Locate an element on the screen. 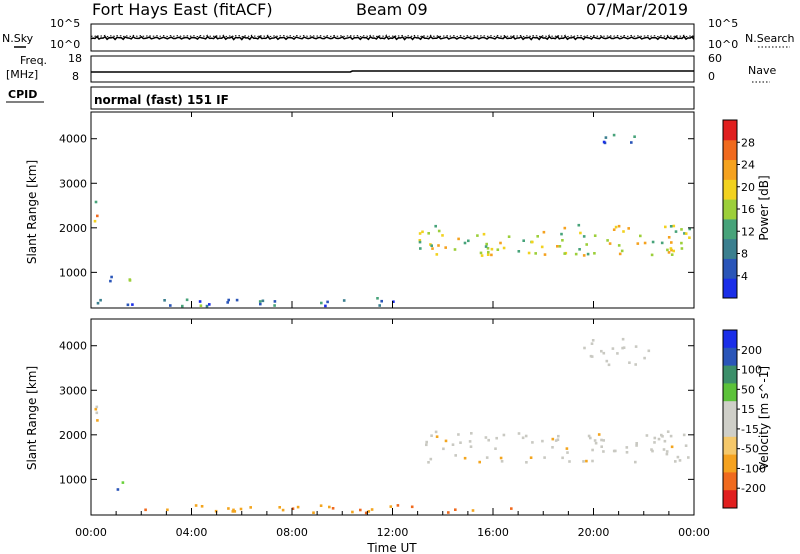  noise-right-tick-top: 10^5 is located at coordinates (723, 23).